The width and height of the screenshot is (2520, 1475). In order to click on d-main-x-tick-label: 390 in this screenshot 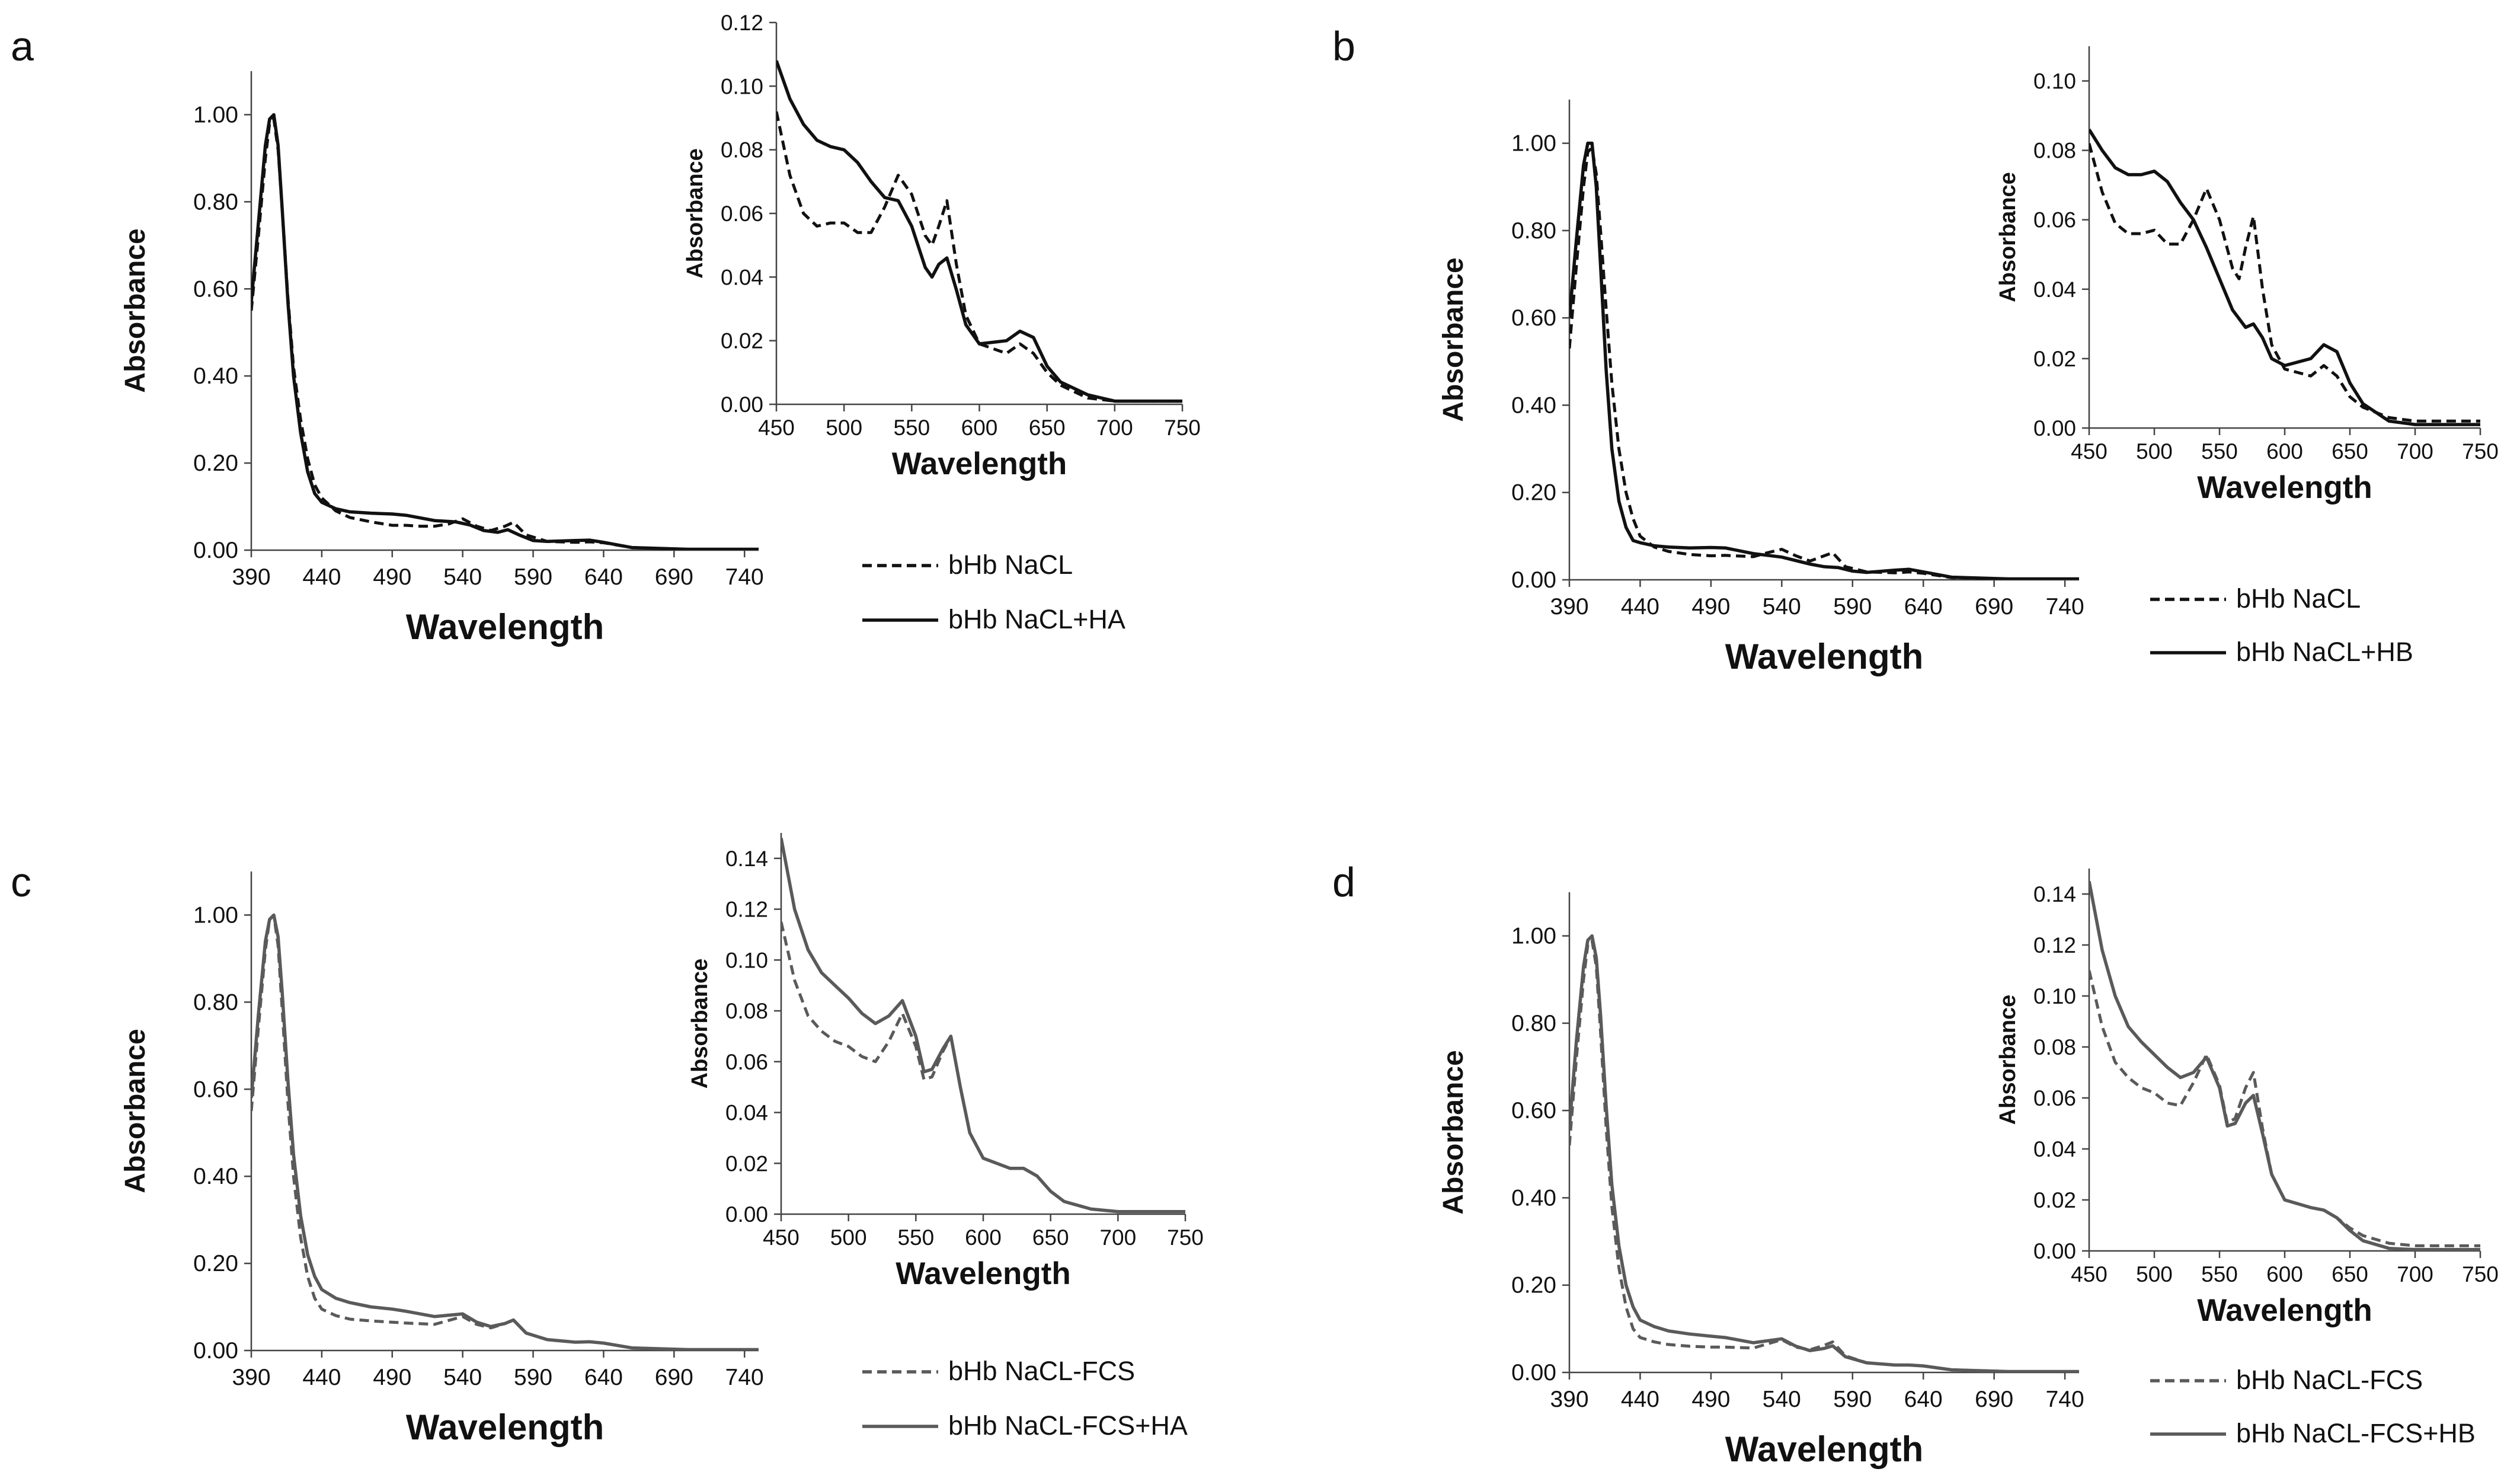, I will do `click(1569, 1399)`.